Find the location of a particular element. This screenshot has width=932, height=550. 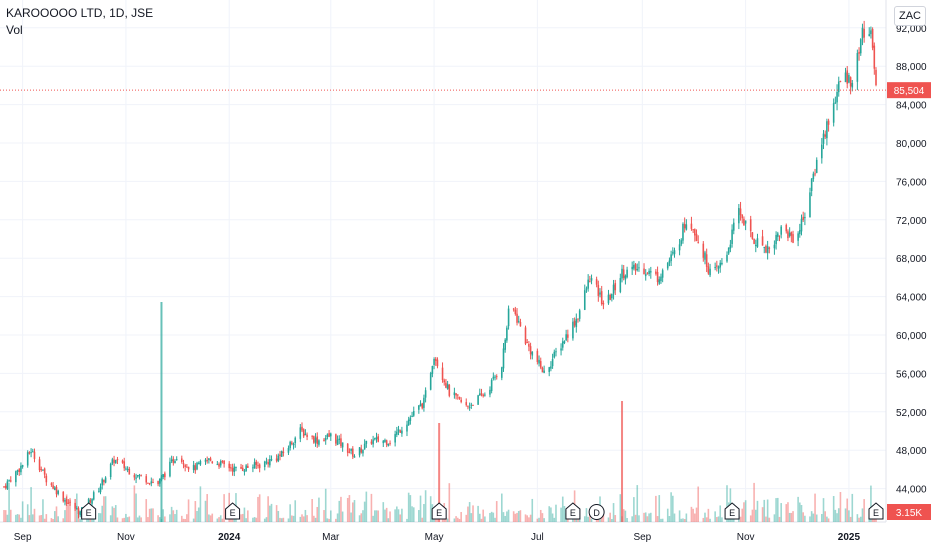

event-marker-label: D is located at coordinates (596, 513).